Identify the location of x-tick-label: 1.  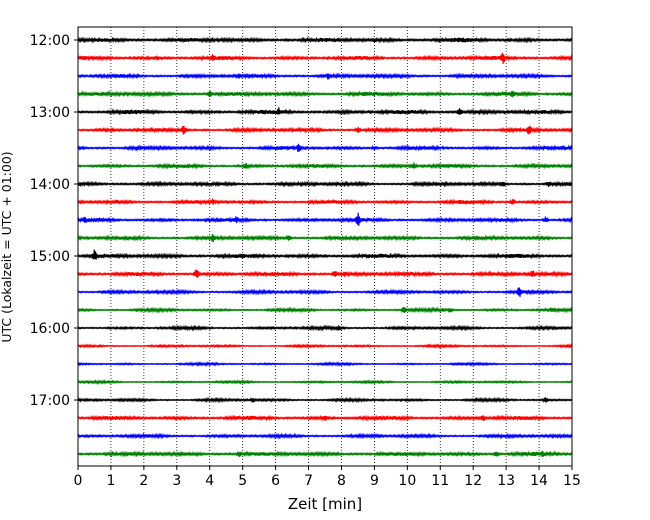
(110, 481).